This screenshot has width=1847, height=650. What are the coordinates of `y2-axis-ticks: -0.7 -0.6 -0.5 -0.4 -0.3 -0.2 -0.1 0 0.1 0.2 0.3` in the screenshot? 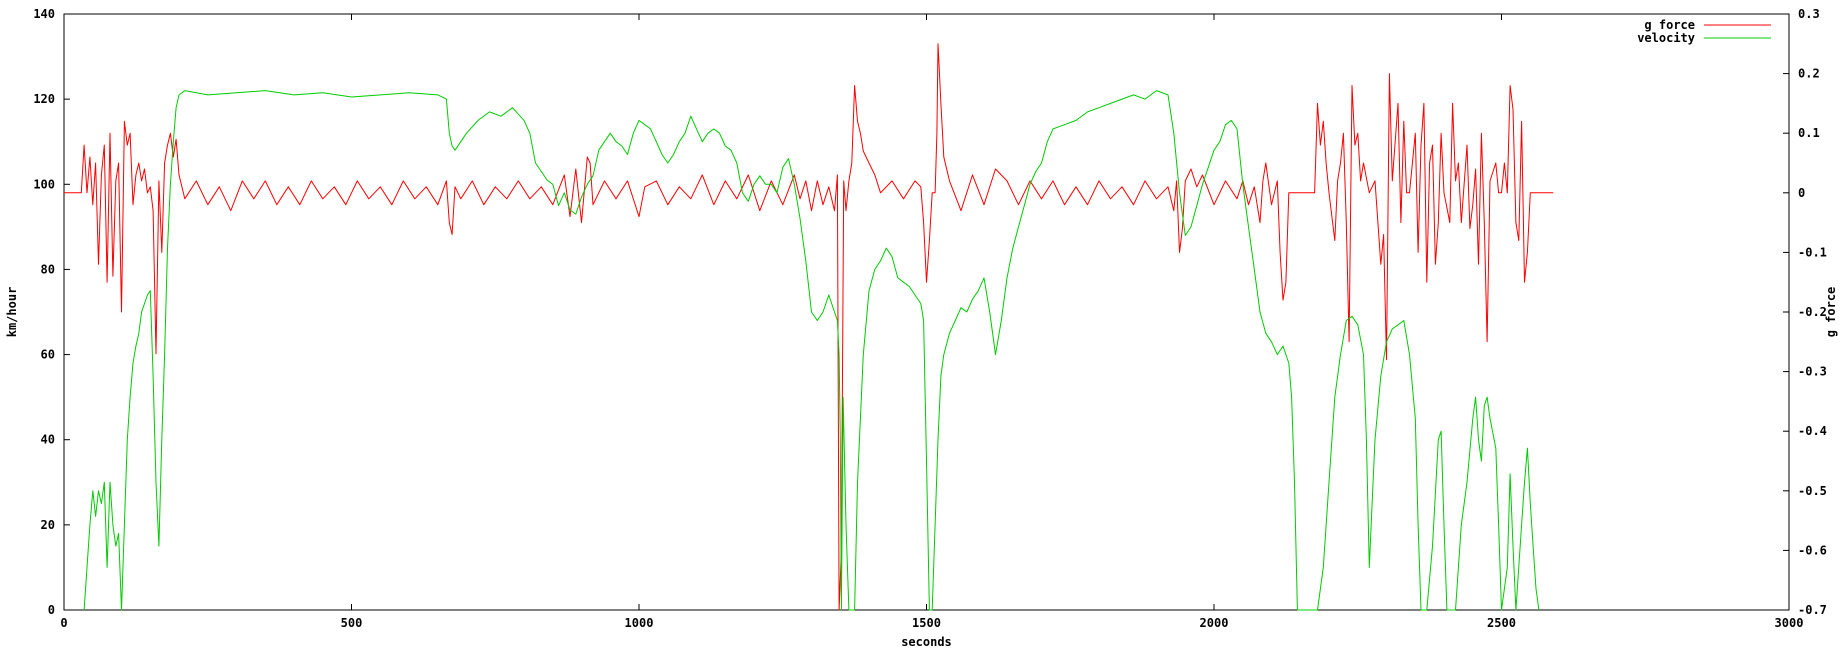 It's located at (1805, 312).